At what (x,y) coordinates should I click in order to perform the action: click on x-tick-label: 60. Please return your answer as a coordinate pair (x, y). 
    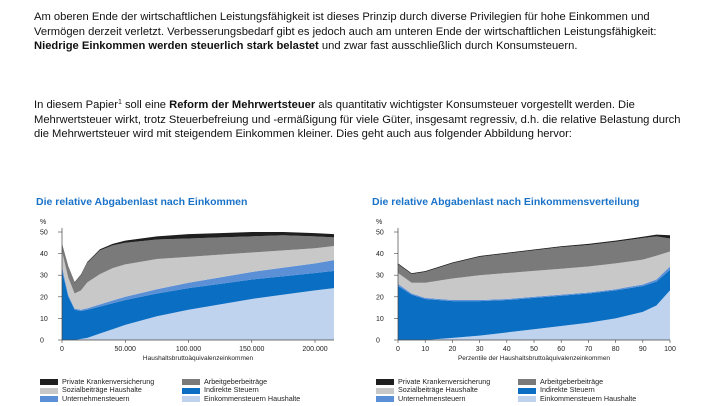
    Looking at the image, I should click on (561, 349).